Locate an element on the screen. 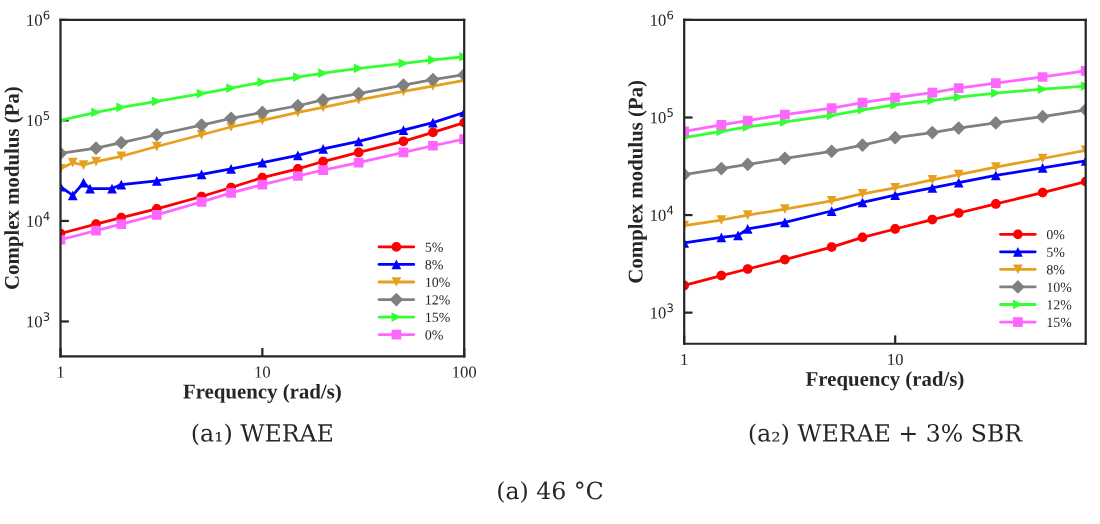  text: (a₁) WERAE is located at coordinates (262, 434).